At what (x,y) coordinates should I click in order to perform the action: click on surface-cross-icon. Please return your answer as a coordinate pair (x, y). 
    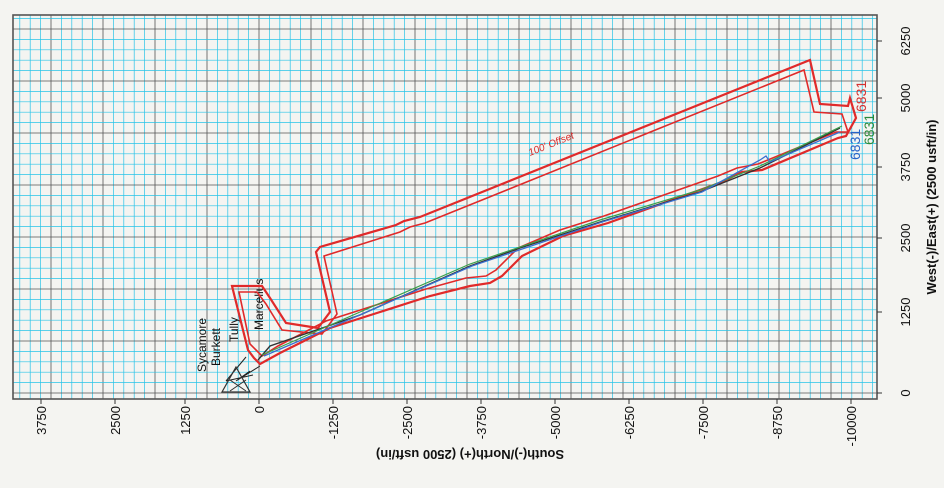
    Looking at the image, I should click on (238, 385).